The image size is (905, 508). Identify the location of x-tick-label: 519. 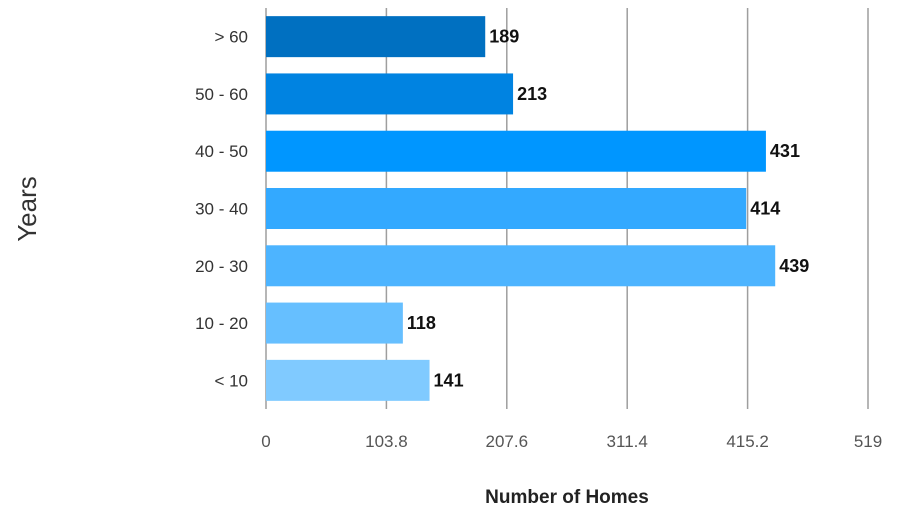
(868, 441).